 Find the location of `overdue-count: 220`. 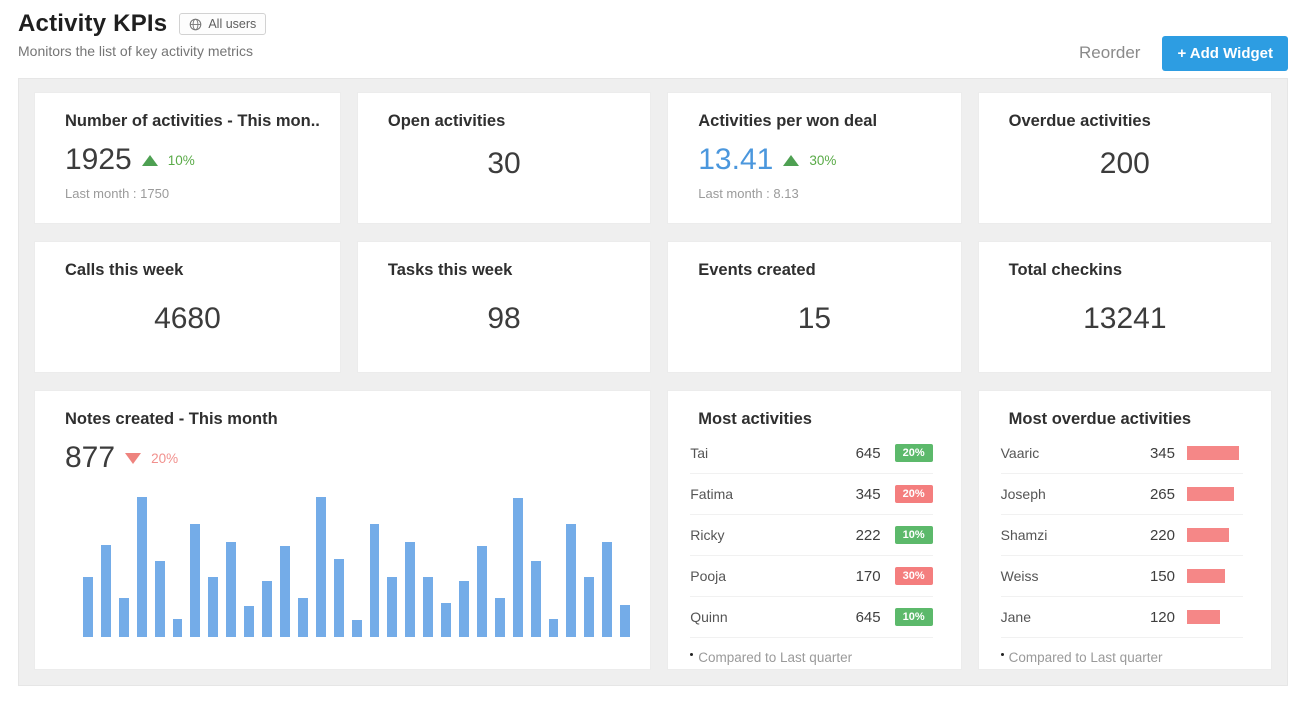

overdue-count: 220 is located at coordinates (1162, 535).